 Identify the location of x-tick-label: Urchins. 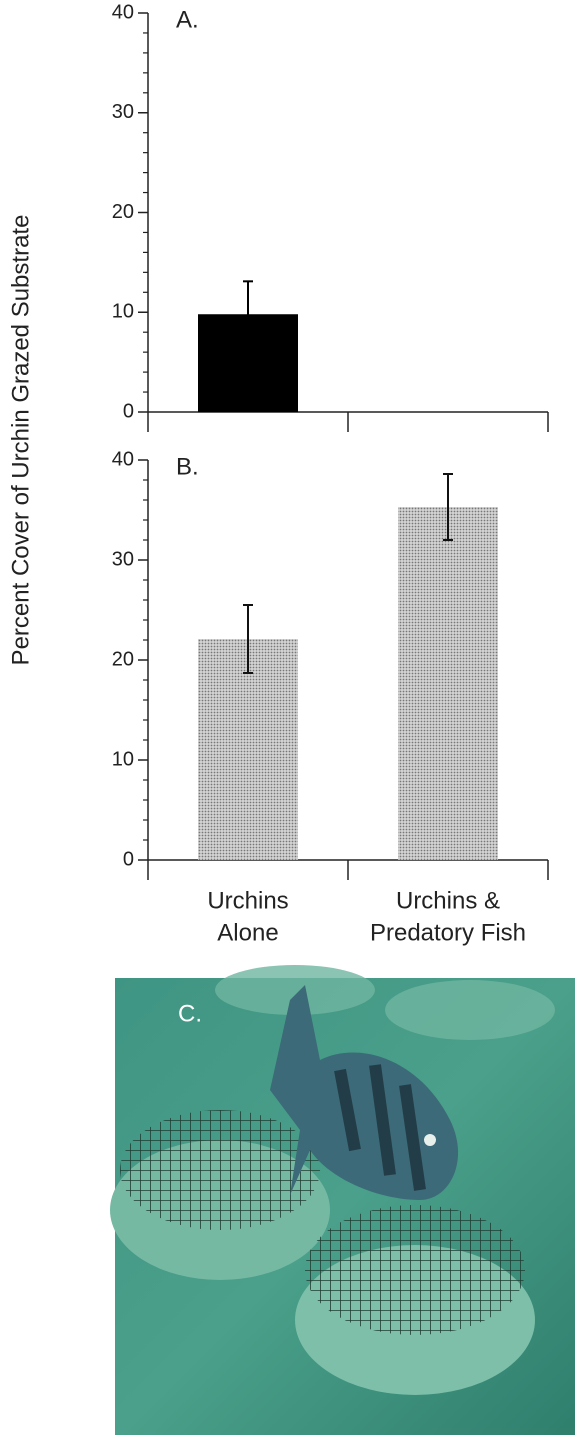
(247, 900).